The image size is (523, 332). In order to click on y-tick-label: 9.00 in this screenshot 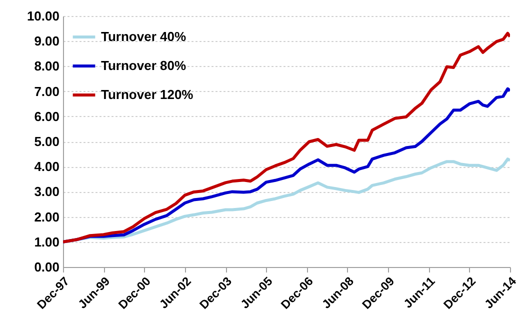, I will do `click(47, 41)`.